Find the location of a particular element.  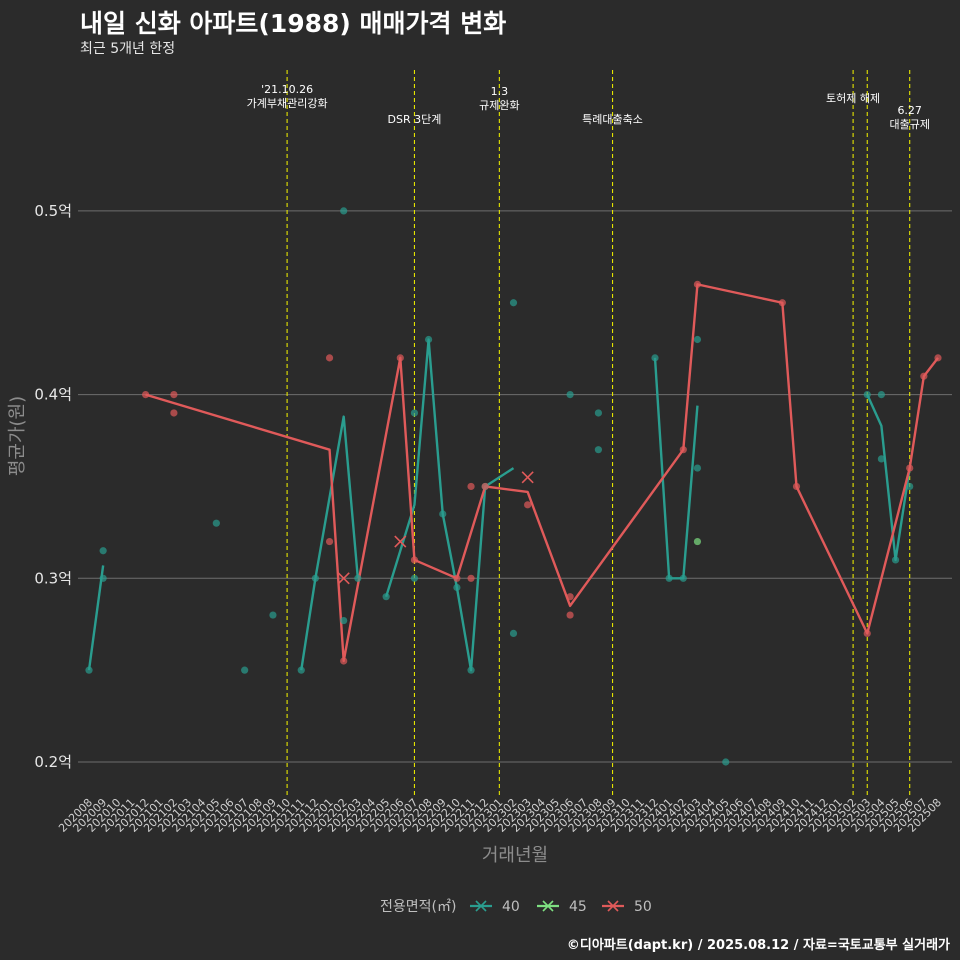

legend: 전용면적(㎡) 40 45 50 is located at coordinates (516, 907).